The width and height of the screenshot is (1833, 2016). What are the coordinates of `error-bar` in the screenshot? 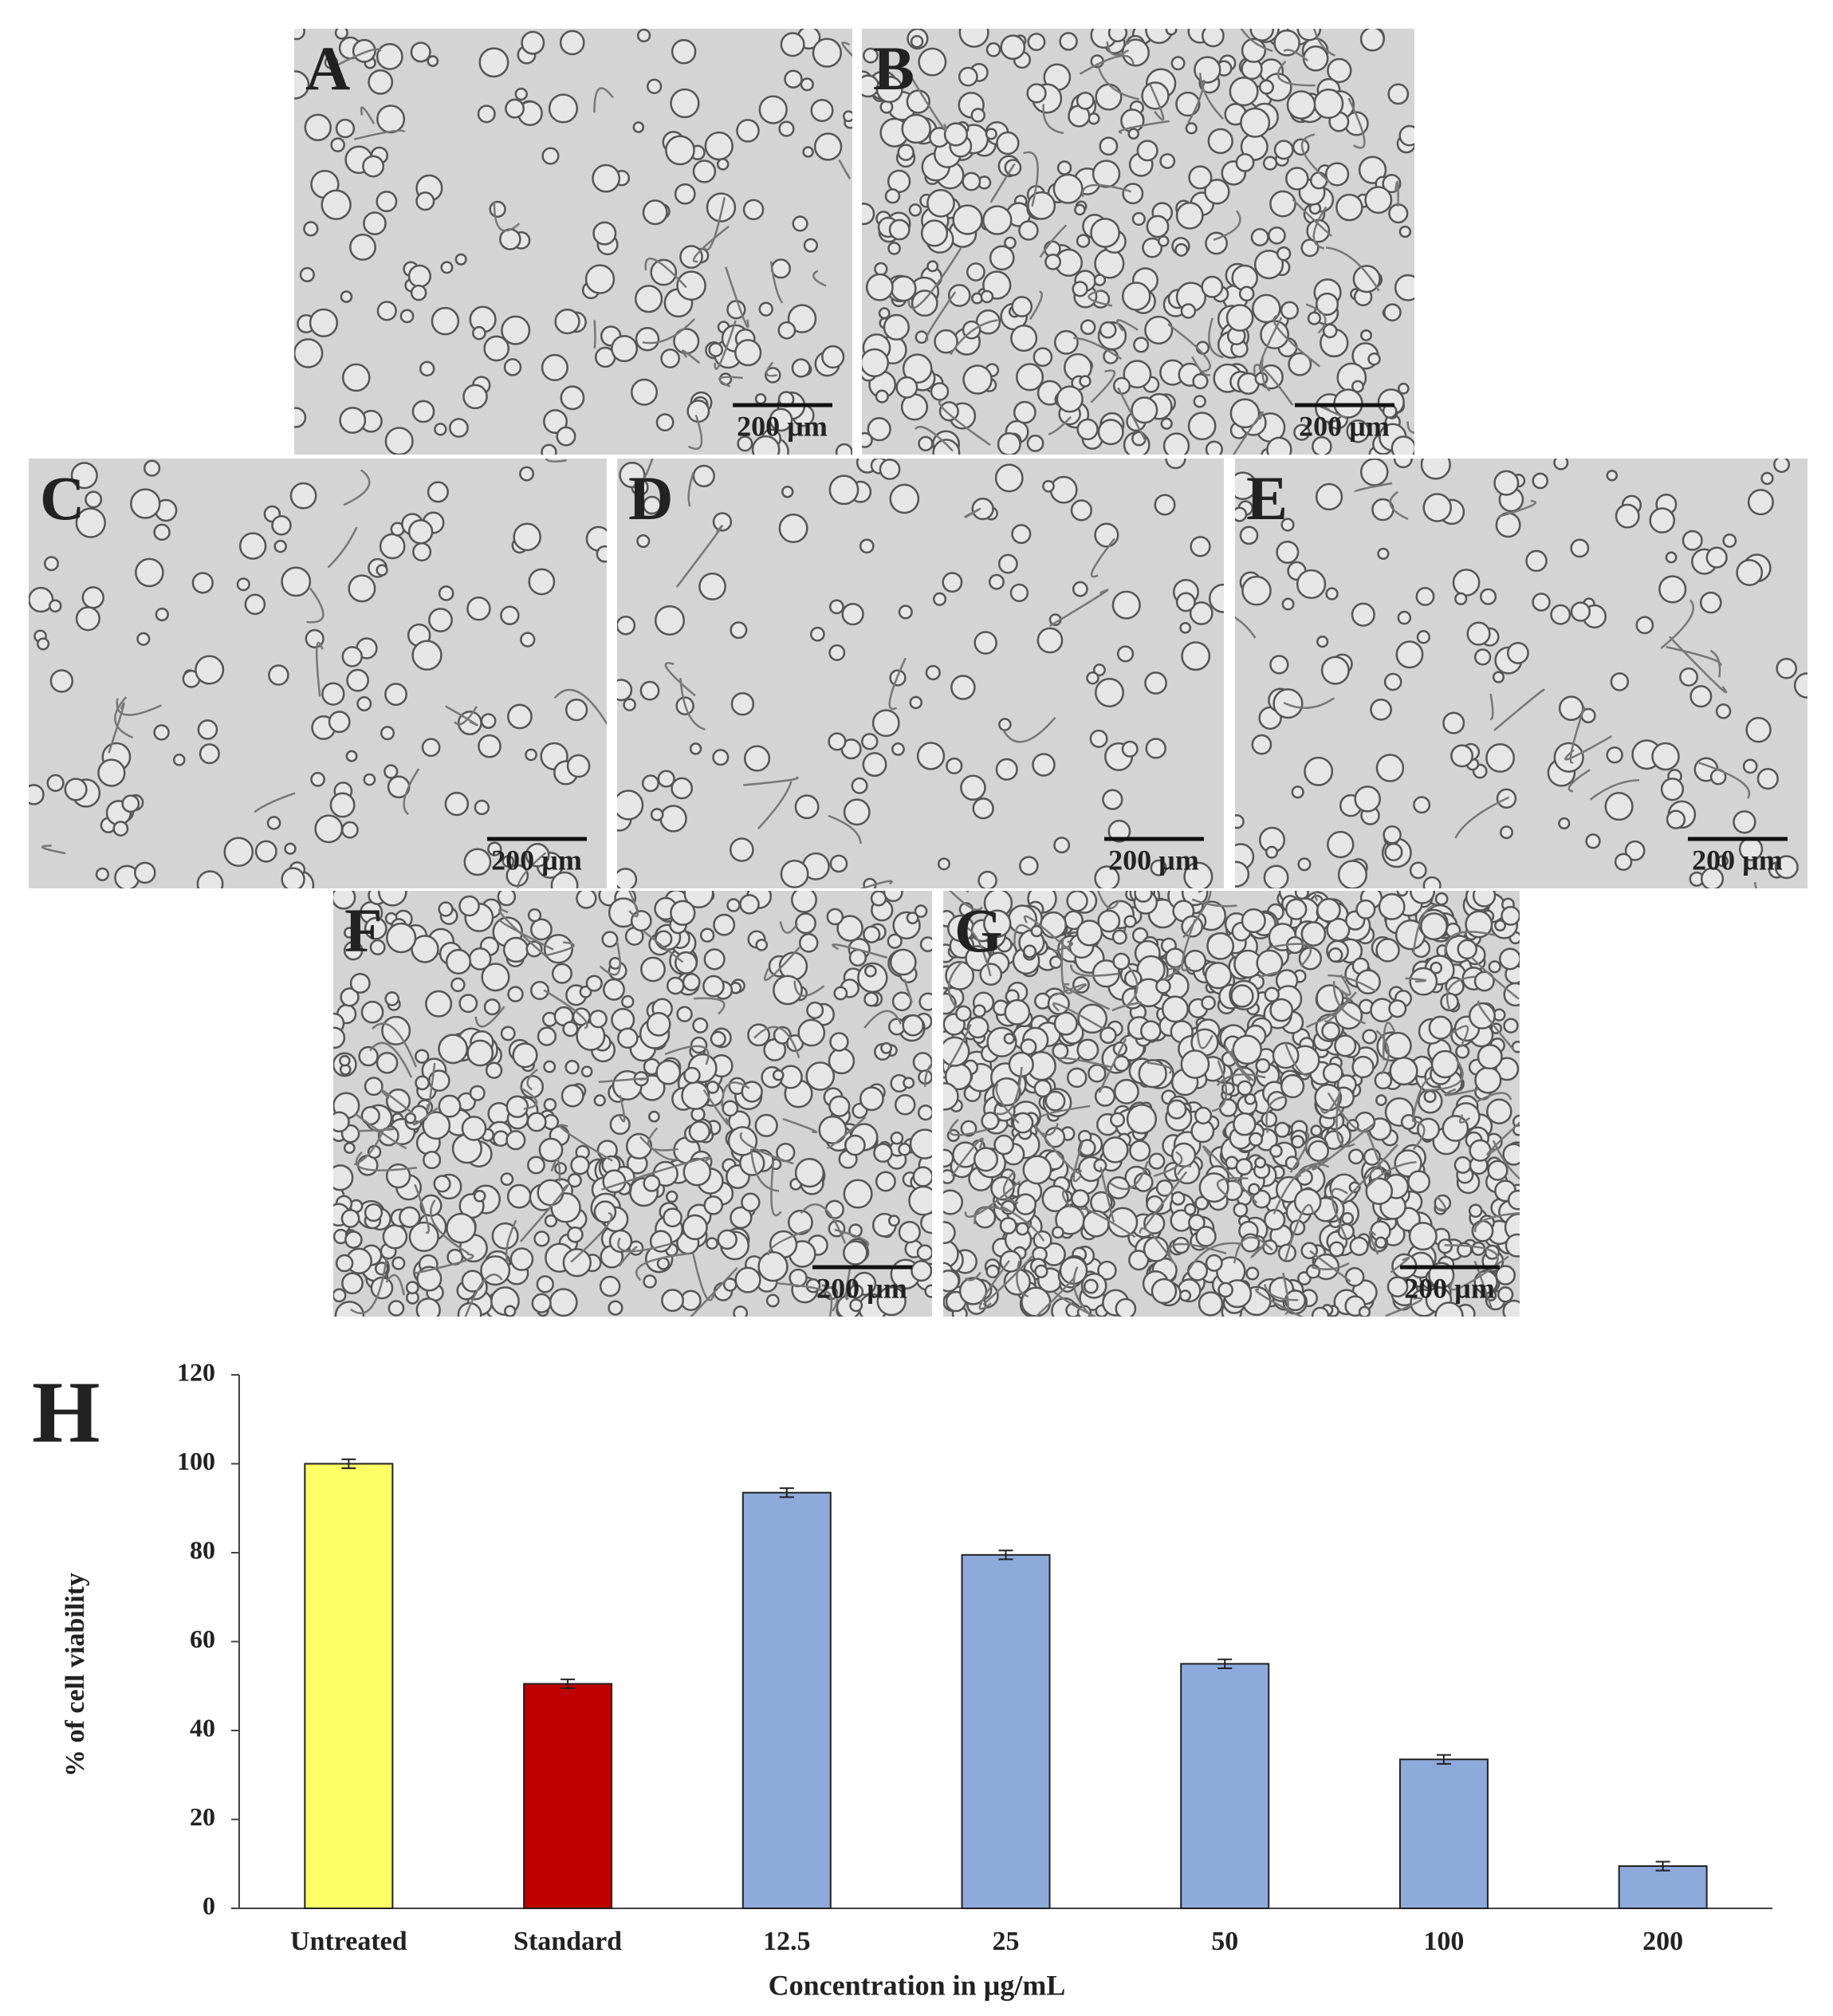 It's located at (787, 1492).